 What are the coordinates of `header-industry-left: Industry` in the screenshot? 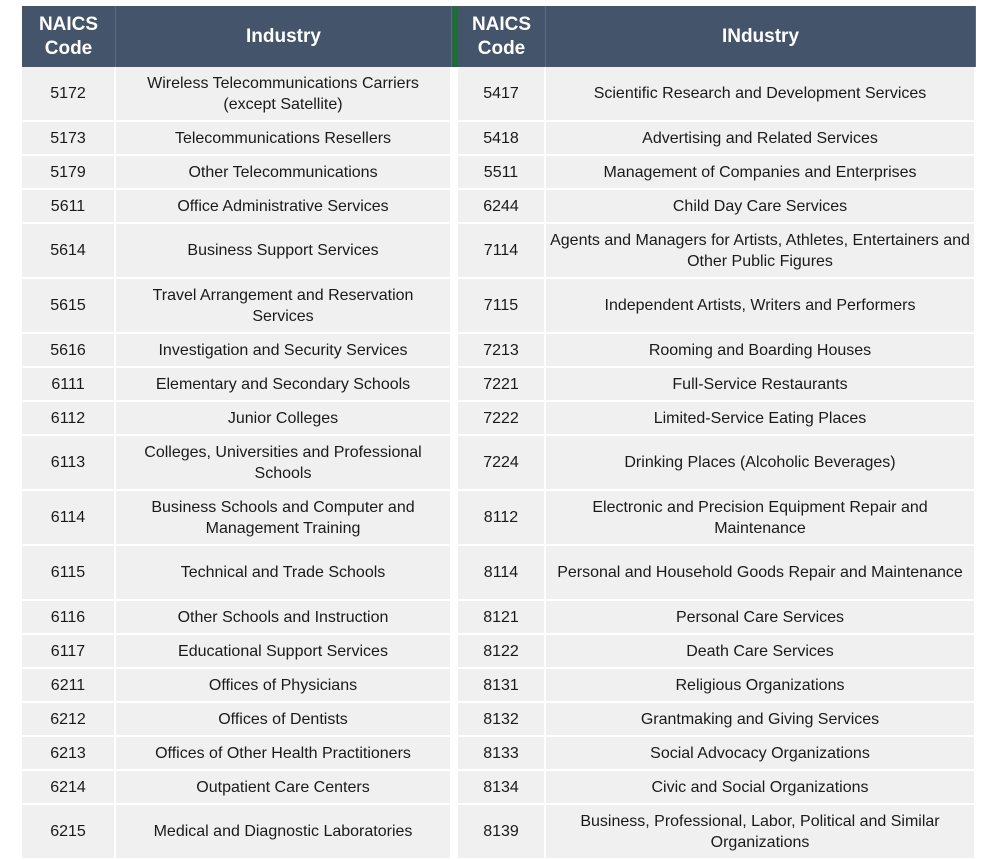 It's located at (284, 36).